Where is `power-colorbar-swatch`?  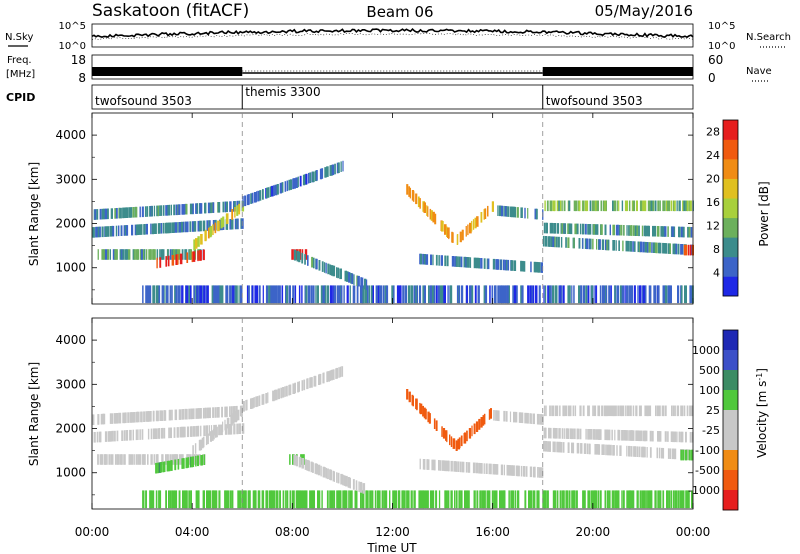 power-colorbar-swatch is located at coordinates (730, 227).